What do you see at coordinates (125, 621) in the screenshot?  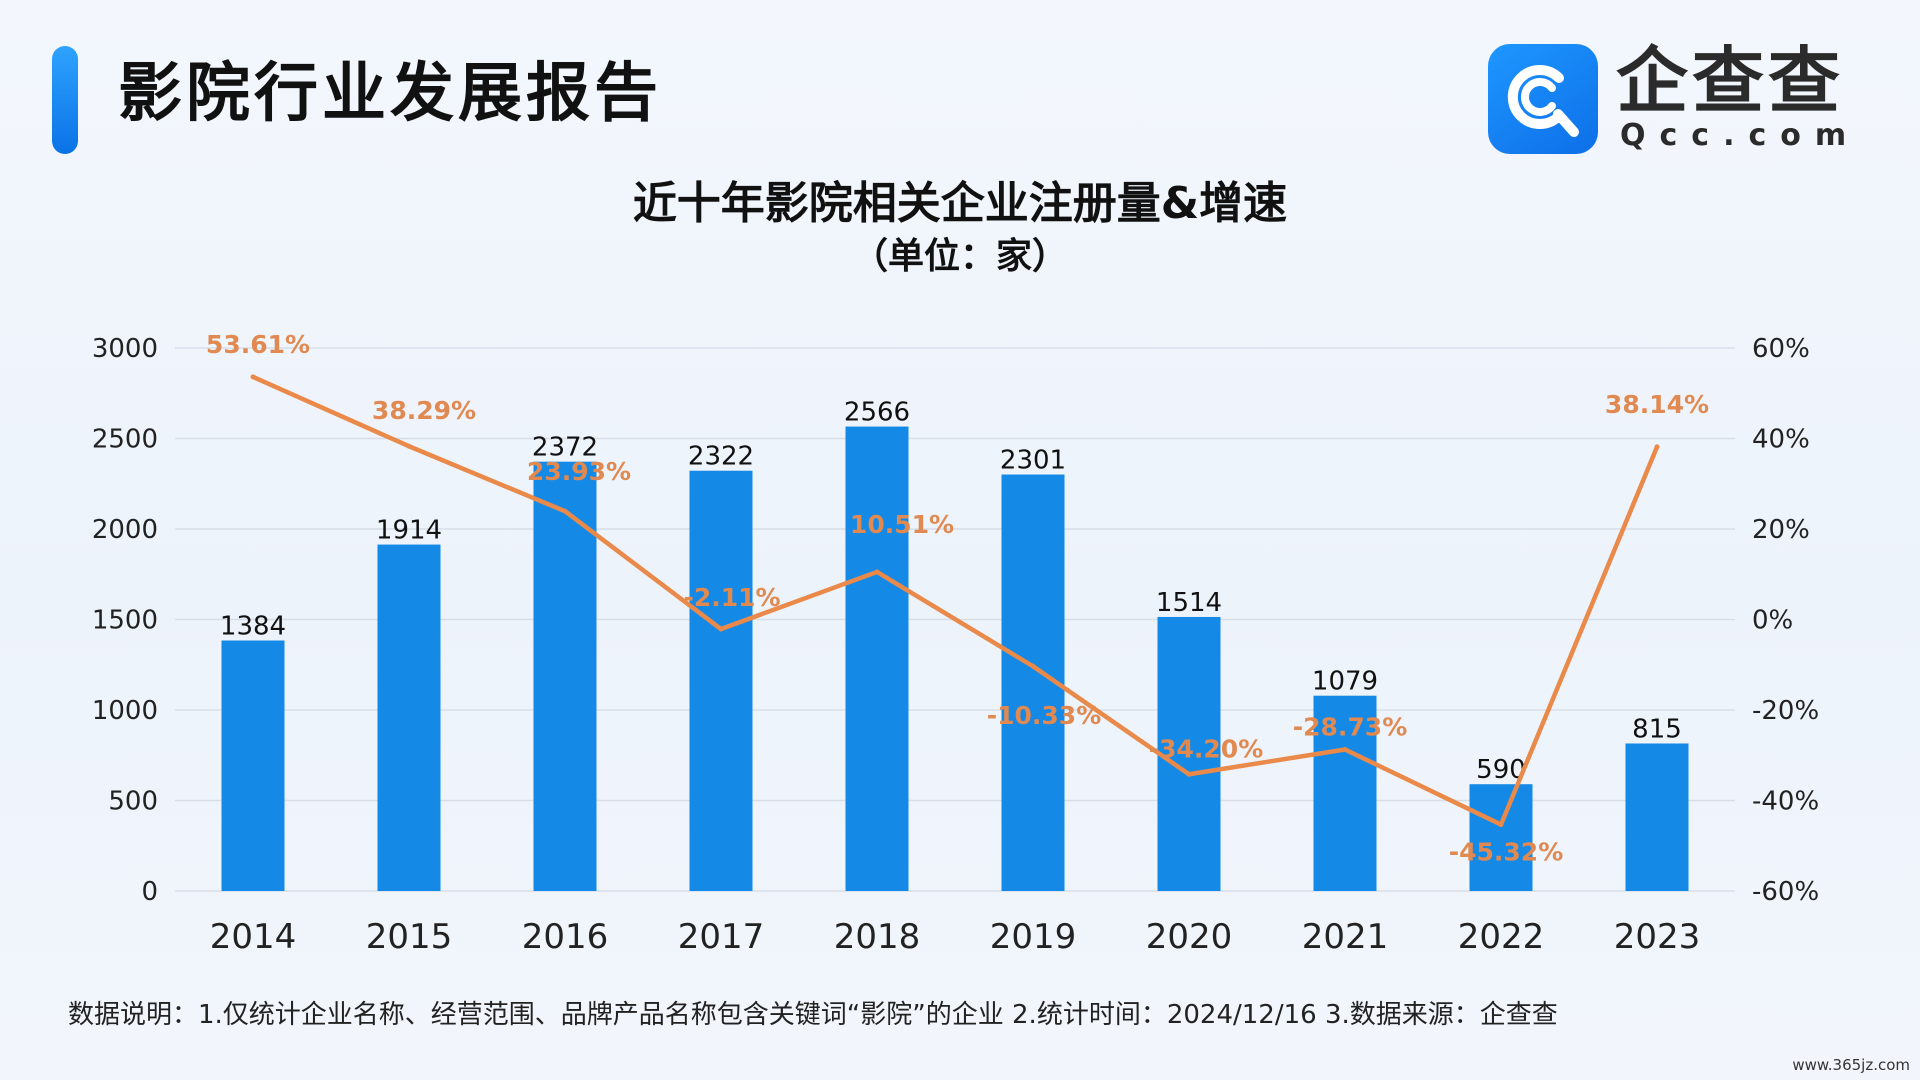 I see `y-left-tick-label: 1500` at bounding box center [125, 621].